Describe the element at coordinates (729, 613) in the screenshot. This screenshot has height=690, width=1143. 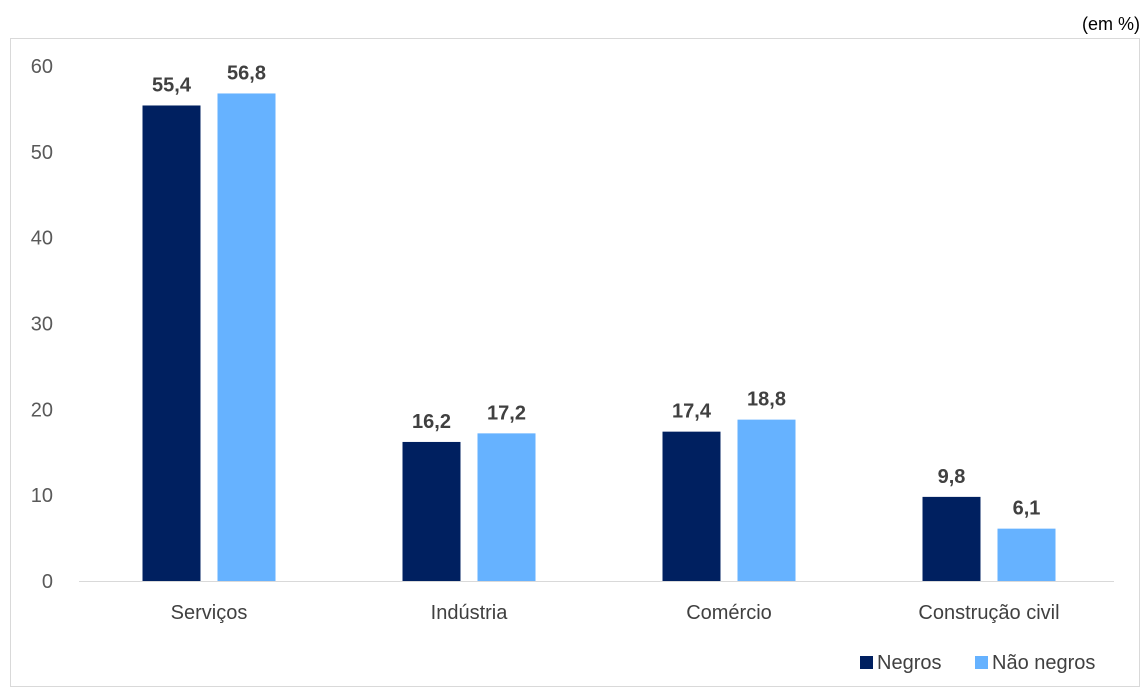
I see `x-tick-label-2: Comércio` at that location.